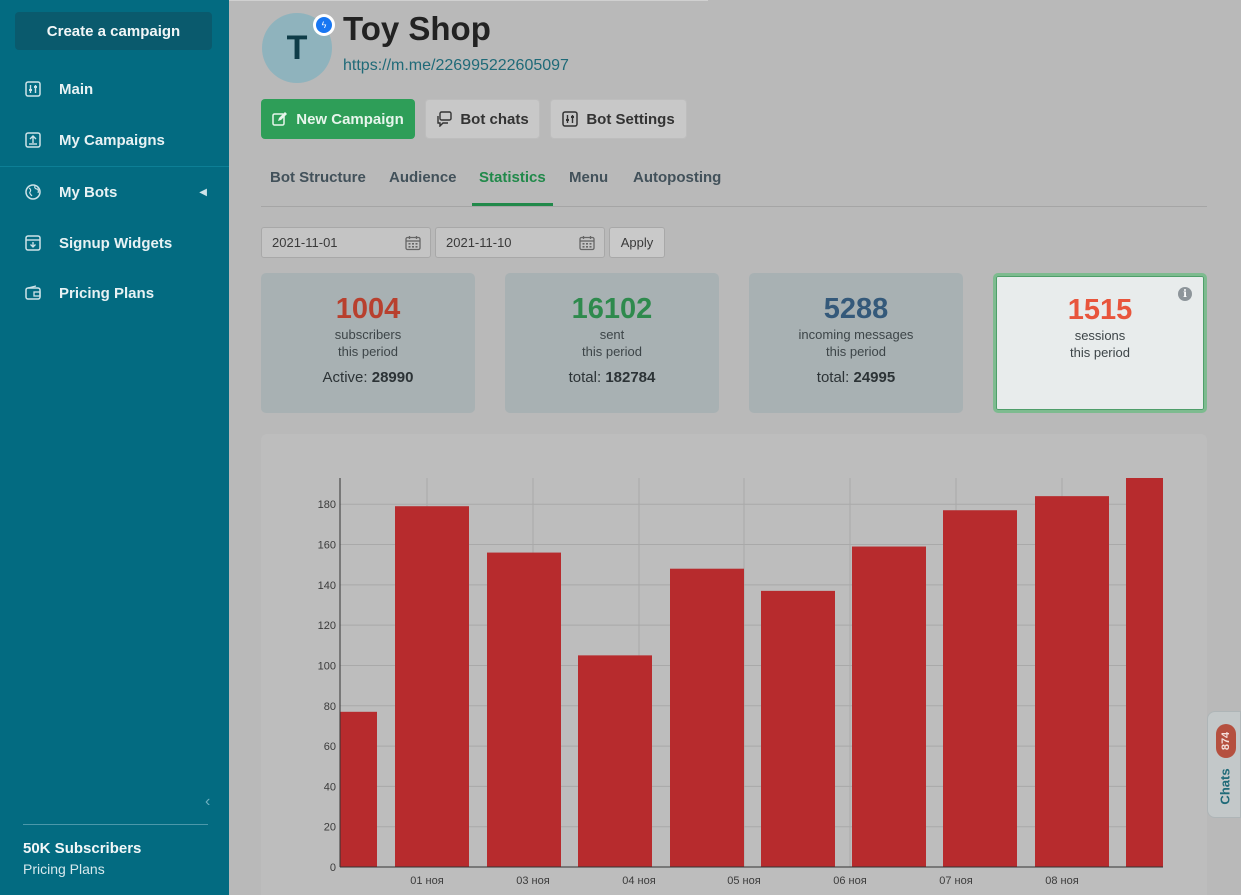 The width and height of the screenshot is (1241, 895). I want to click on y-tick-label: 80, so click(330, 707).